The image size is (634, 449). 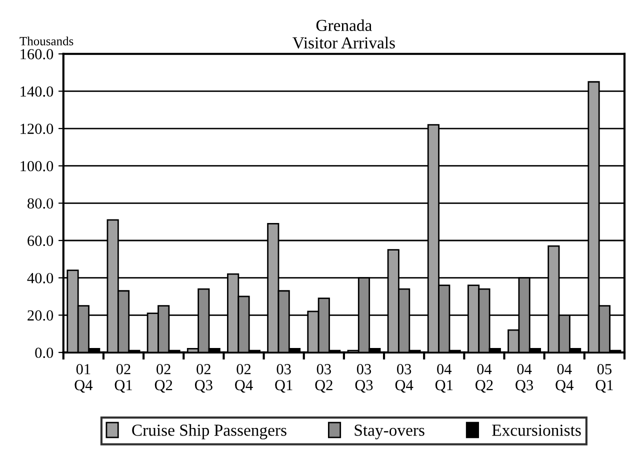 I want to click on x-tick-label: 02 Q4, so click(x=244, y=378).